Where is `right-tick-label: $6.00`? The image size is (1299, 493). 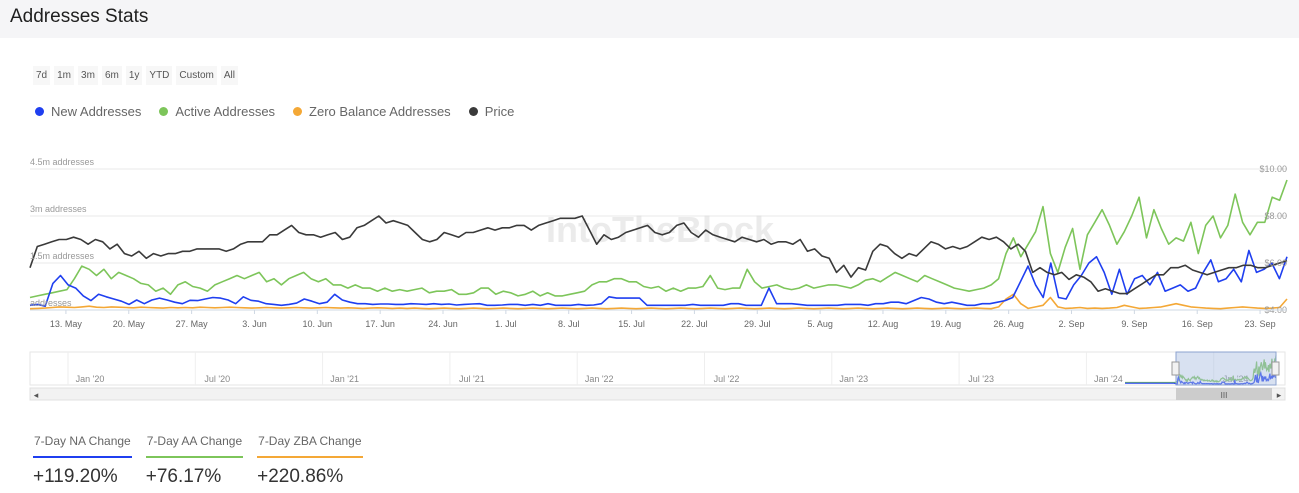
right-tick-label: $6.00 is located at coordinates (1275, 263).